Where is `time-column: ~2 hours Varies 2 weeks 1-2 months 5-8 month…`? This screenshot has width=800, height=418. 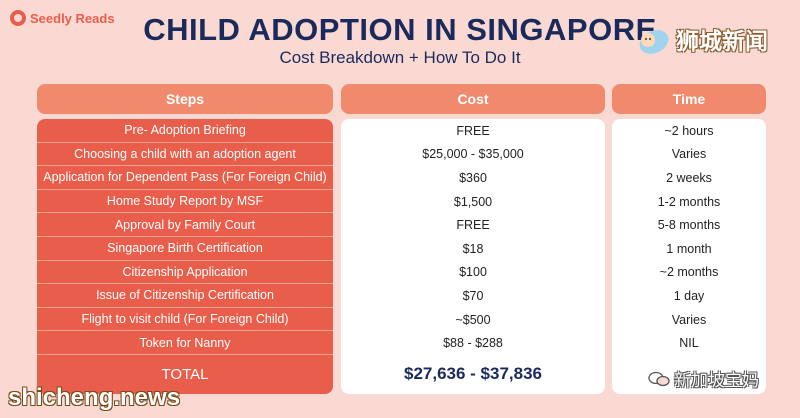
time-column: ~2 hours Varies 2 weeks 1-2 months 5-8 month… is located at coordinates (689, 256).